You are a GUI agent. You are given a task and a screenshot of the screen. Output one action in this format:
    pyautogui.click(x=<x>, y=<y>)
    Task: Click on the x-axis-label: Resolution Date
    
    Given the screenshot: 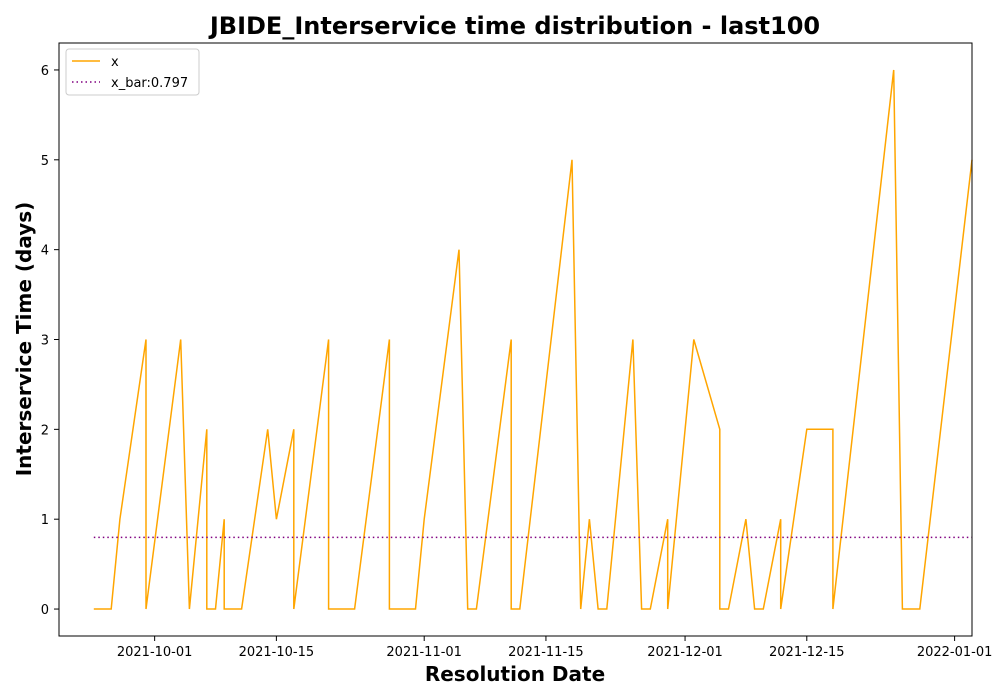 What is the action you would take?
    pyautogui.click(x=515, y=674)
    